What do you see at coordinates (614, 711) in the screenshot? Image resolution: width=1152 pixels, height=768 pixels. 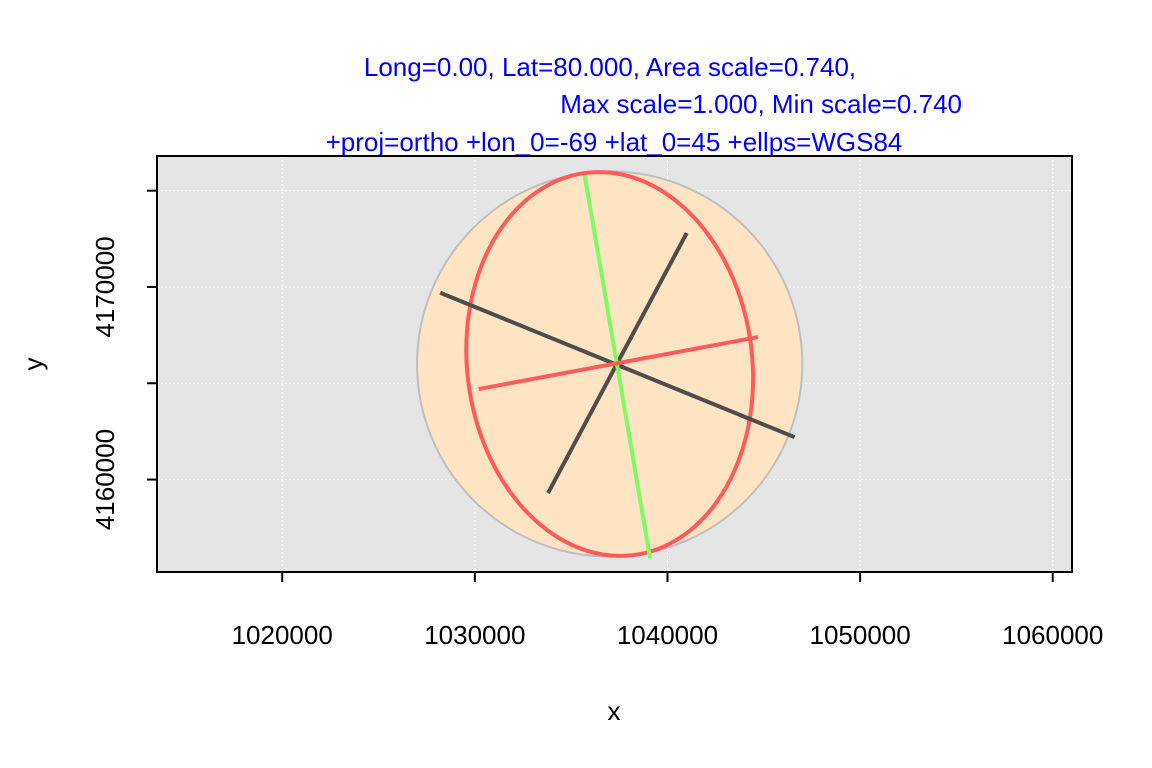 I see `x-axis-title: x` at bounding box center [614, 711].